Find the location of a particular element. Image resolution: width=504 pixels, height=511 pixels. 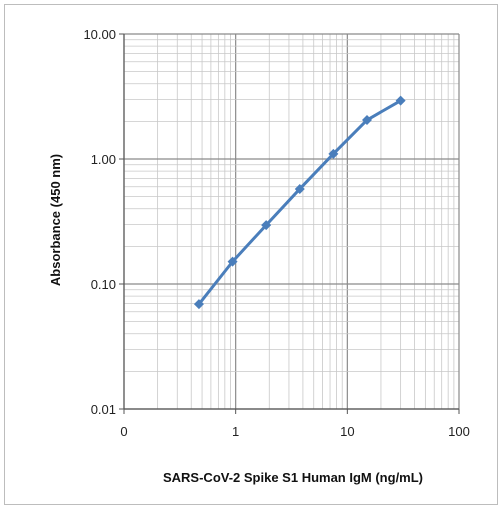

x-tick-label: 1 is located at coordinates (235, 431).